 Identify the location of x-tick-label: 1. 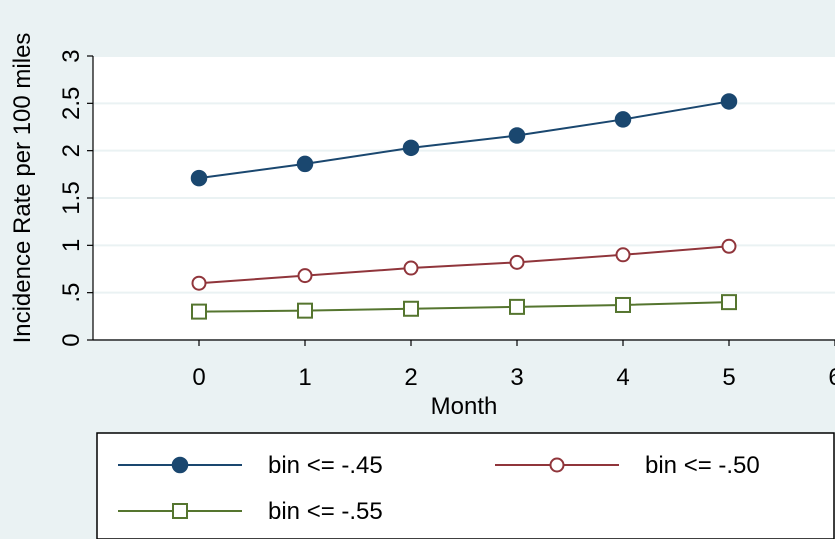
(304, 377).